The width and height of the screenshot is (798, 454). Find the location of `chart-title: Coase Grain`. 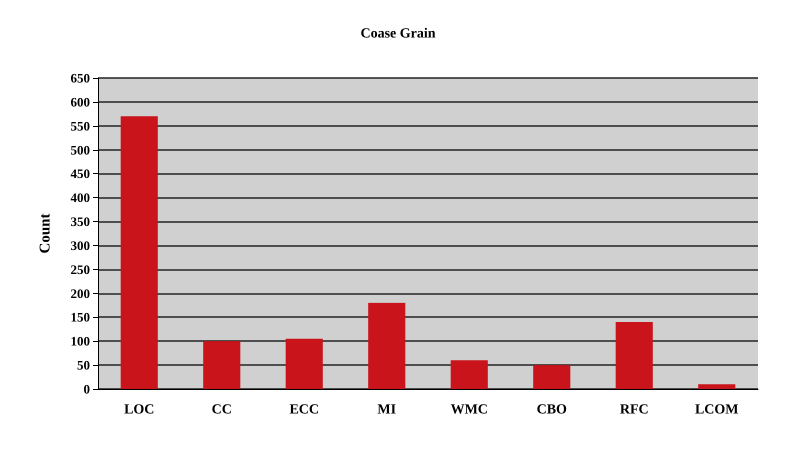

chart-title: Coase Grain is located at coordinates (398, 34).